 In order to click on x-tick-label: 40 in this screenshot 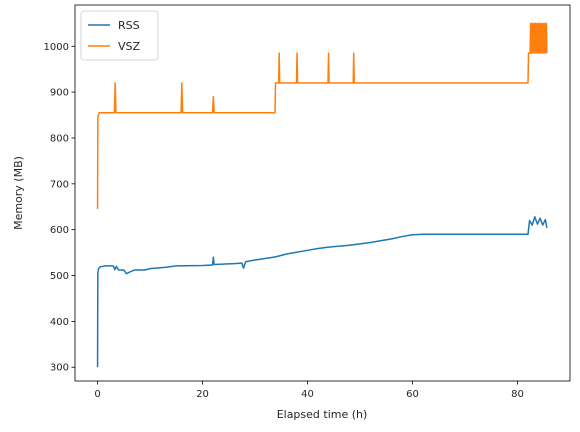, I will do `click(307, 394)`.